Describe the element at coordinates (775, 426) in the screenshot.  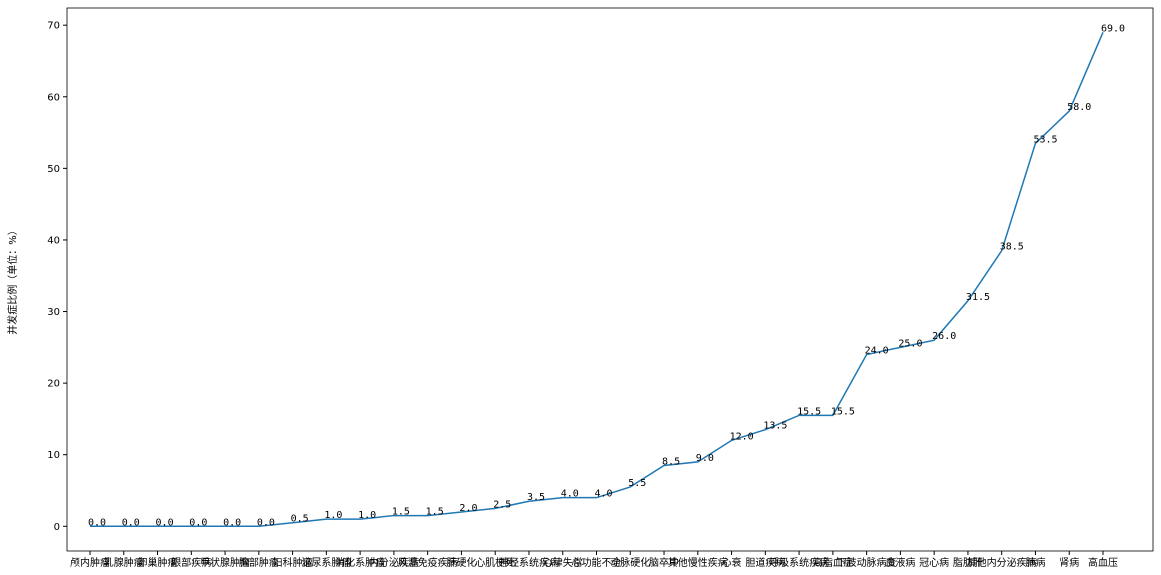
I see `data-label: 13.5` at that location.